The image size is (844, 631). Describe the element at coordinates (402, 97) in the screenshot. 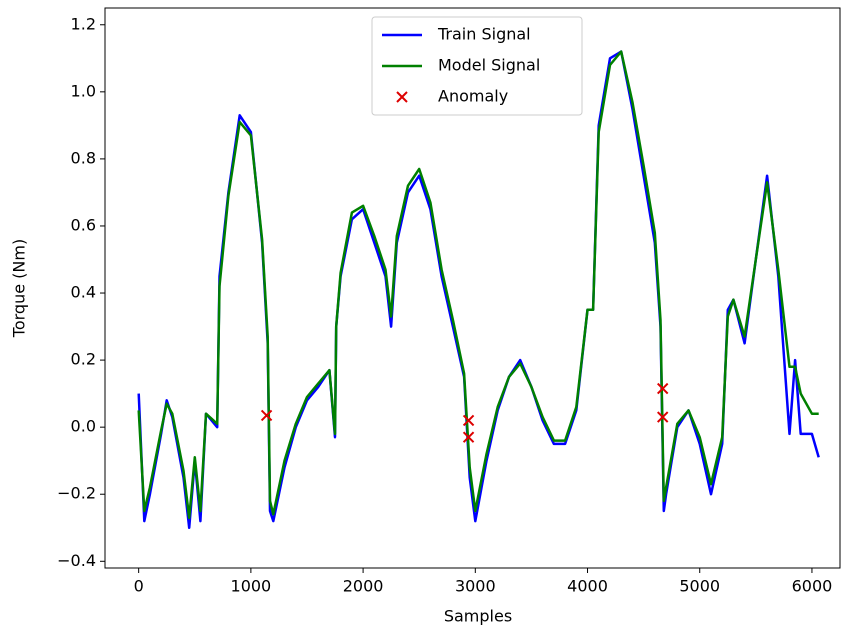

I see `legend-swatch` at that location.